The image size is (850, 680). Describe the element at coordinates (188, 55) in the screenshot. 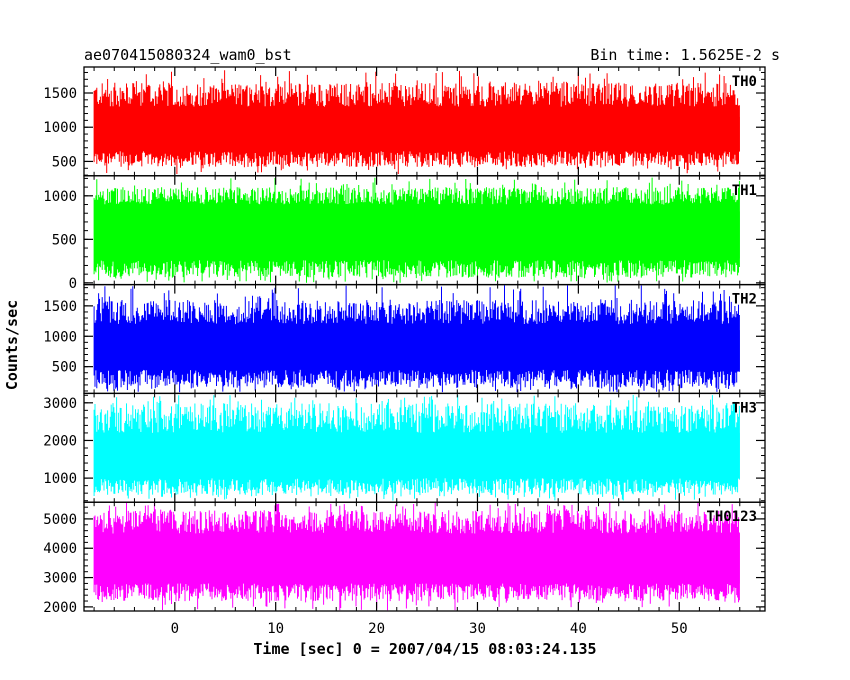

I see `chart-title: ae070415080324_wam0_bst` at that location.